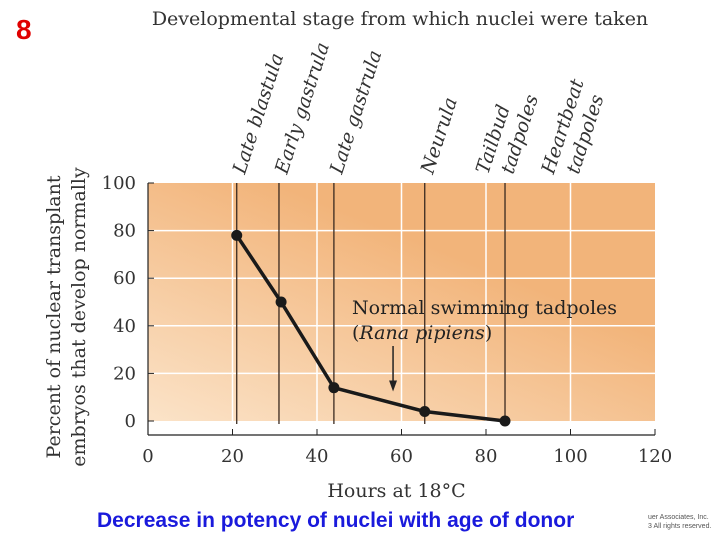  Describe the element at coordinates (124, 373) in the screenshot. I see `y-tick-label: 20` at that location.